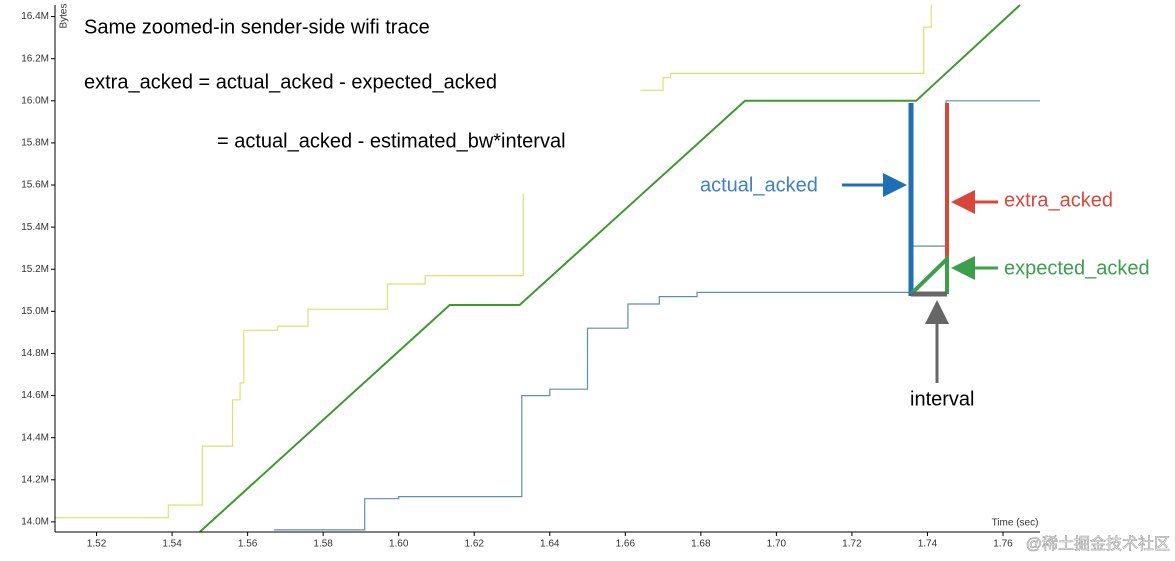  What do you see at coordinates (35, 100) in the screenshot?
I see `y-tick-label: 16.0M` at bounding box center [35, 100].